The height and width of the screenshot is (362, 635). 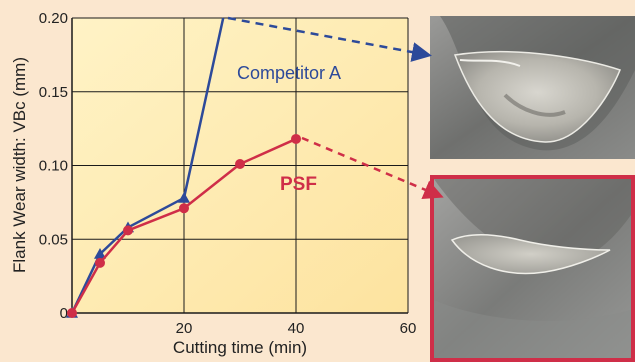 I want to click on y-tick-label: 0.10, so click(x=53, y=166).